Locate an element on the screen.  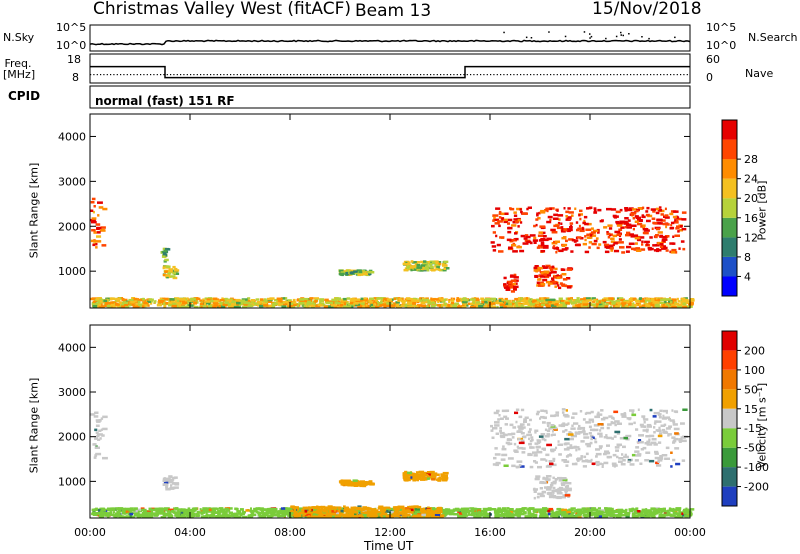
noise-sky-line is located at coordinates (390, 42).